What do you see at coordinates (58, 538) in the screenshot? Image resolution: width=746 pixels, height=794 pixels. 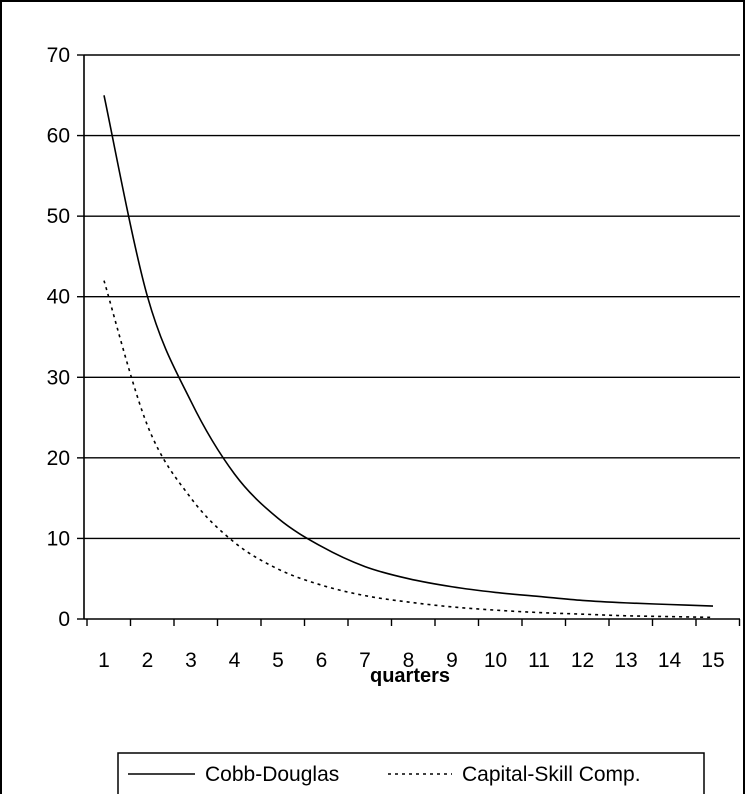 I see `y-tick-label-10: 10` at bounding box center [58, 538].